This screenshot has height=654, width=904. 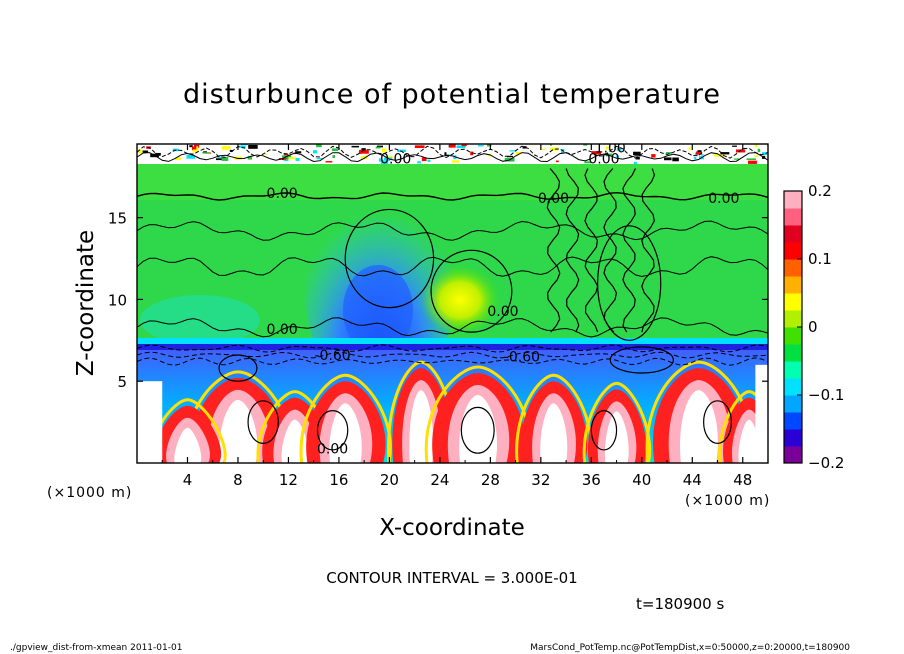 What do you see at coordinates (452, 411) in the screenshot?
I see `plumes` at bounding box center [452, 411].